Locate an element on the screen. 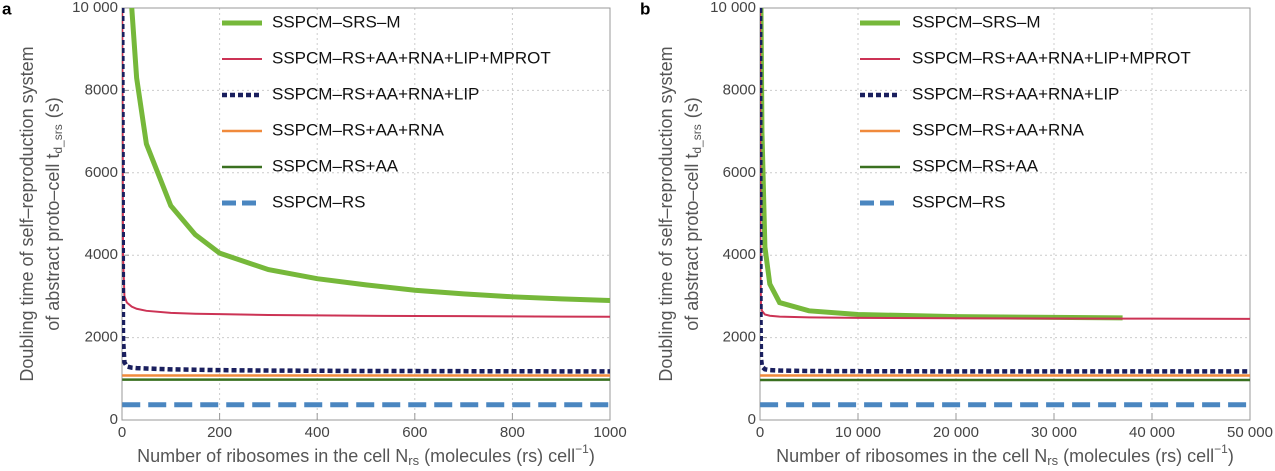 The height and width of the screenshot is (471, 1275). x-tick-label: 30 000 is located at coordinates (1054, 432).